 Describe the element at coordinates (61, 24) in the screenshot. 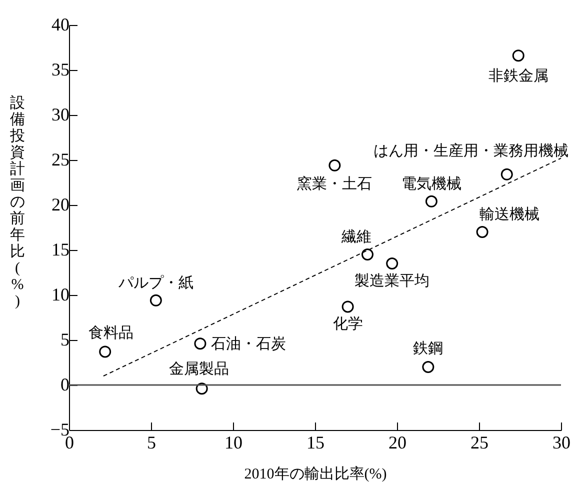

I see `y-tick-label: 40` at that location.